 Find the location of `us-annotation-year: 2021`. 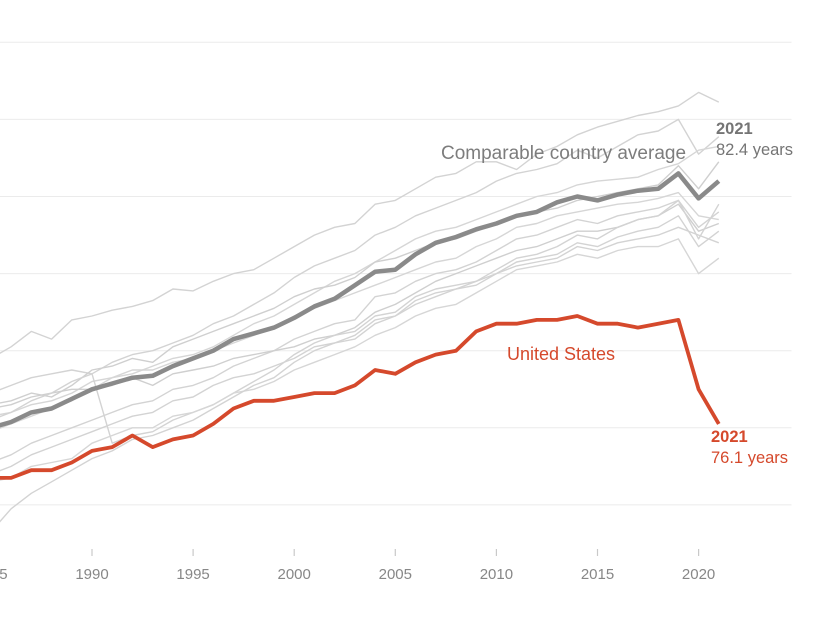

us-annotation-year: 2021 is located at coordinates (729, 437).